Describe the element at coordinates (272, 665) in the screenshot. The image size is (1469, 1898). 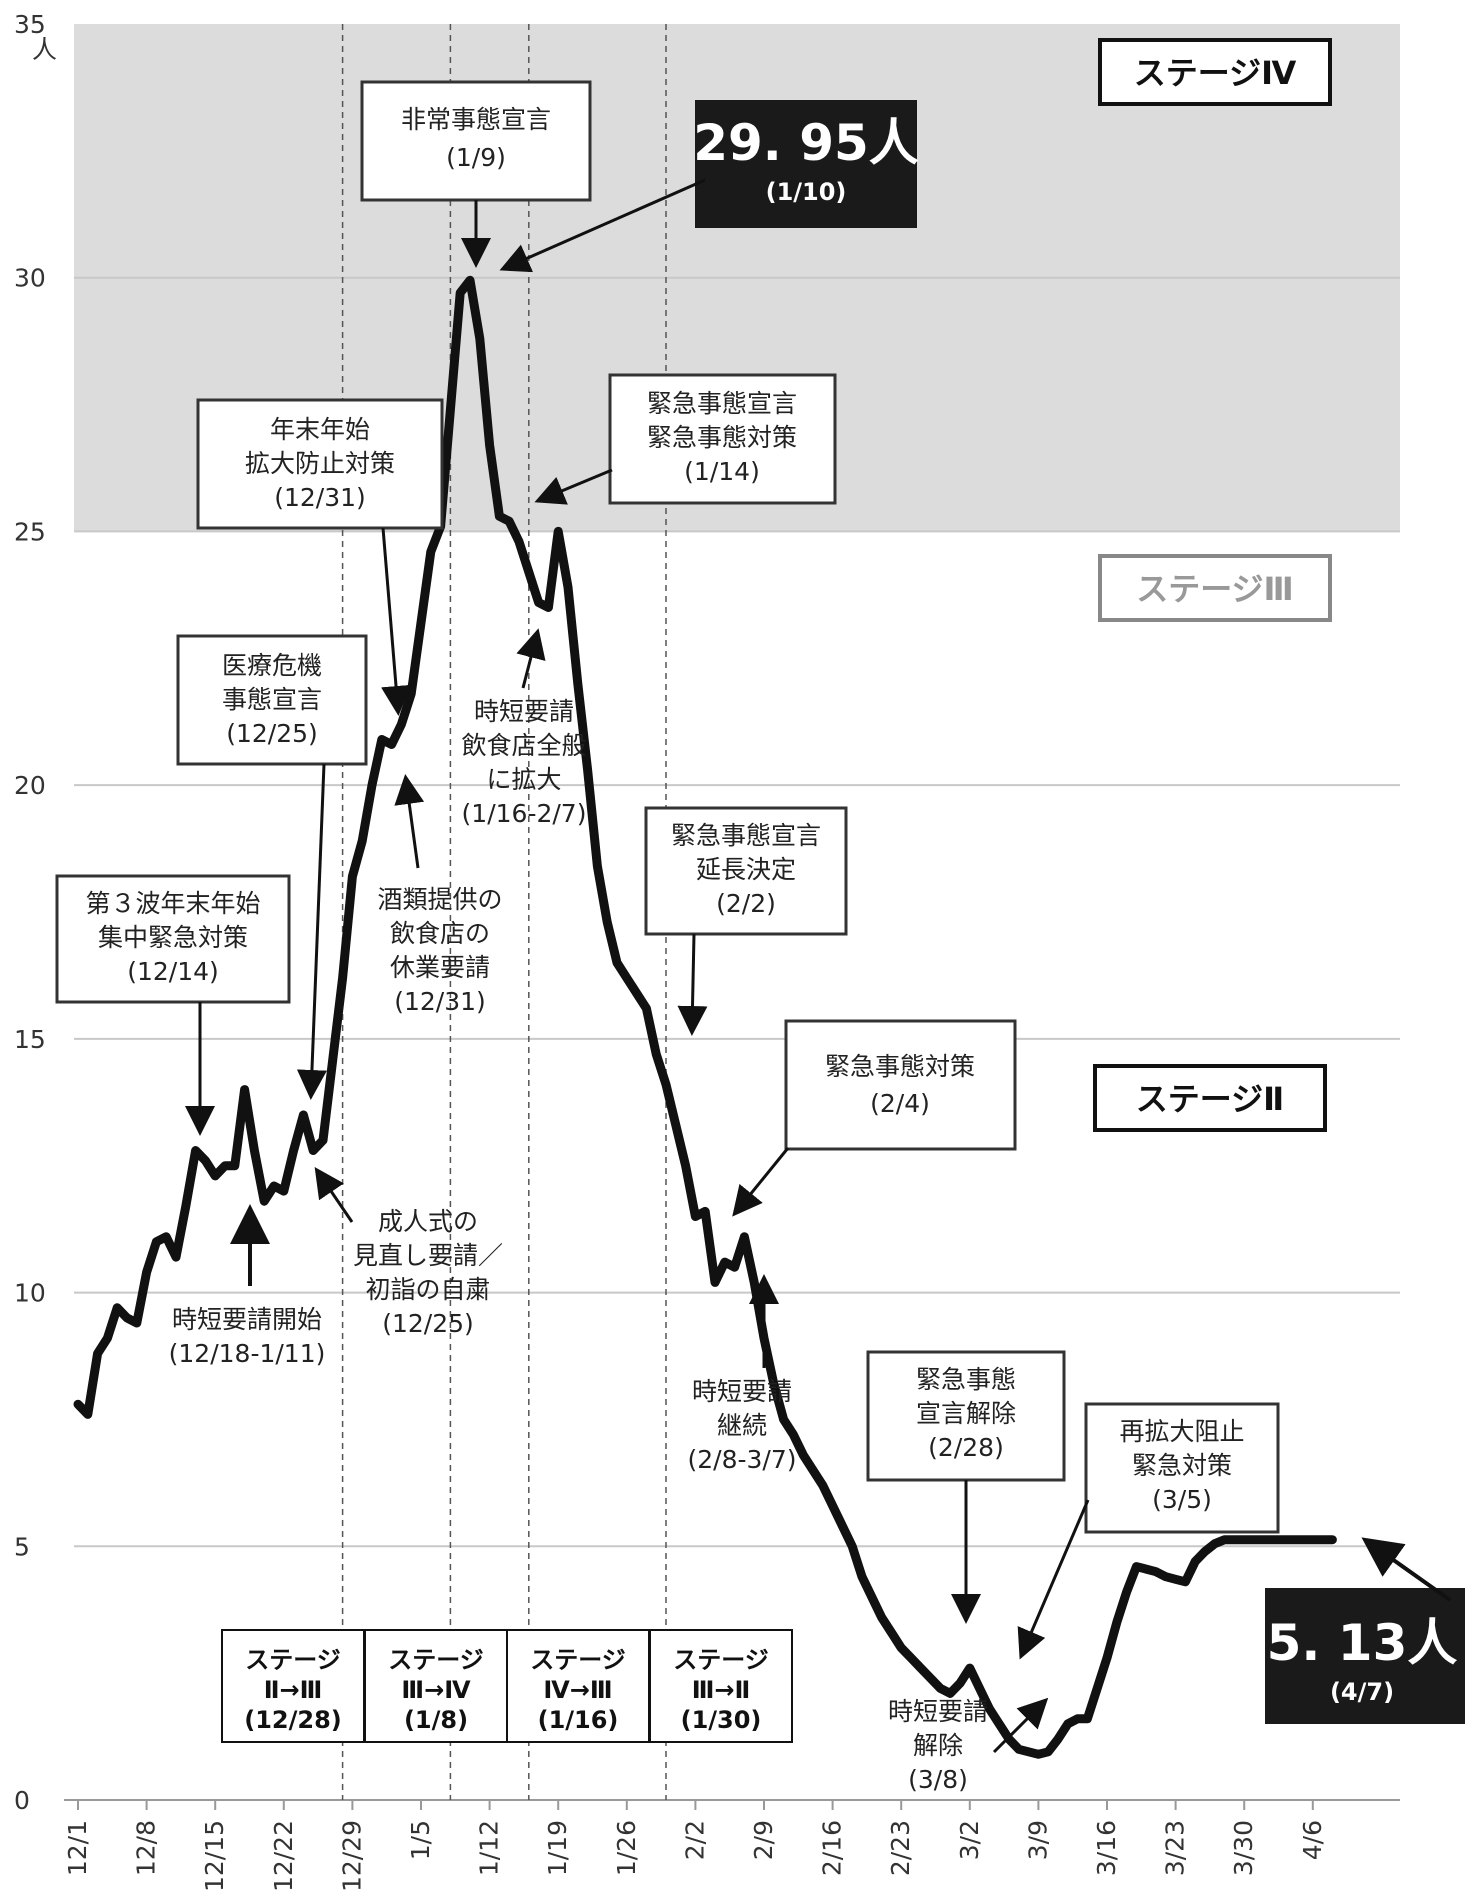
I see `svg-text: 医療危機` at that location.